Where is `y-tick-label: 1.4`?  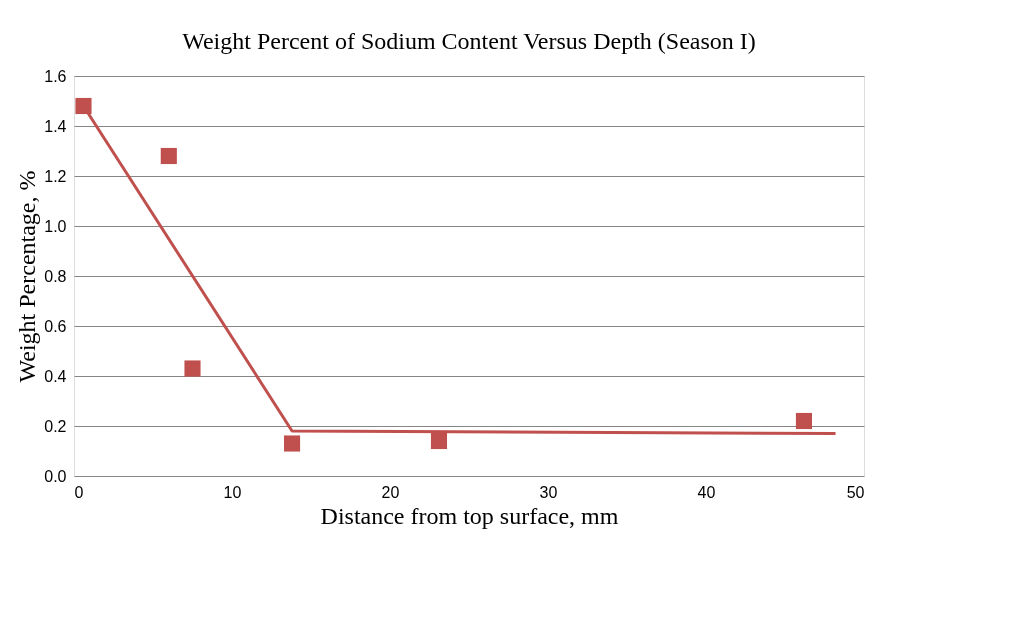
y-tick-label: 1.4 is located at coordinates (55, 126).